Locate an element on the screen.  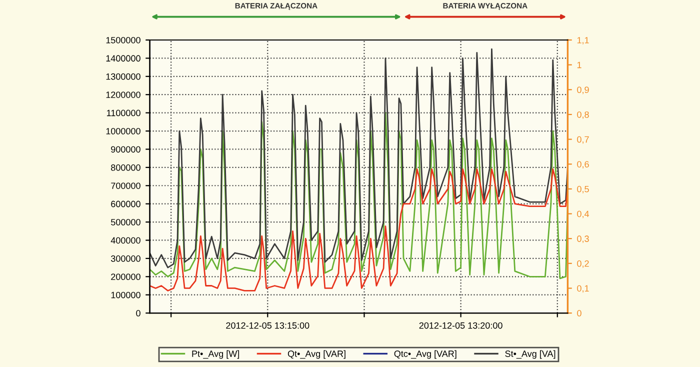
y-tick-label: 1200000 is located at coordinates (123, 95).